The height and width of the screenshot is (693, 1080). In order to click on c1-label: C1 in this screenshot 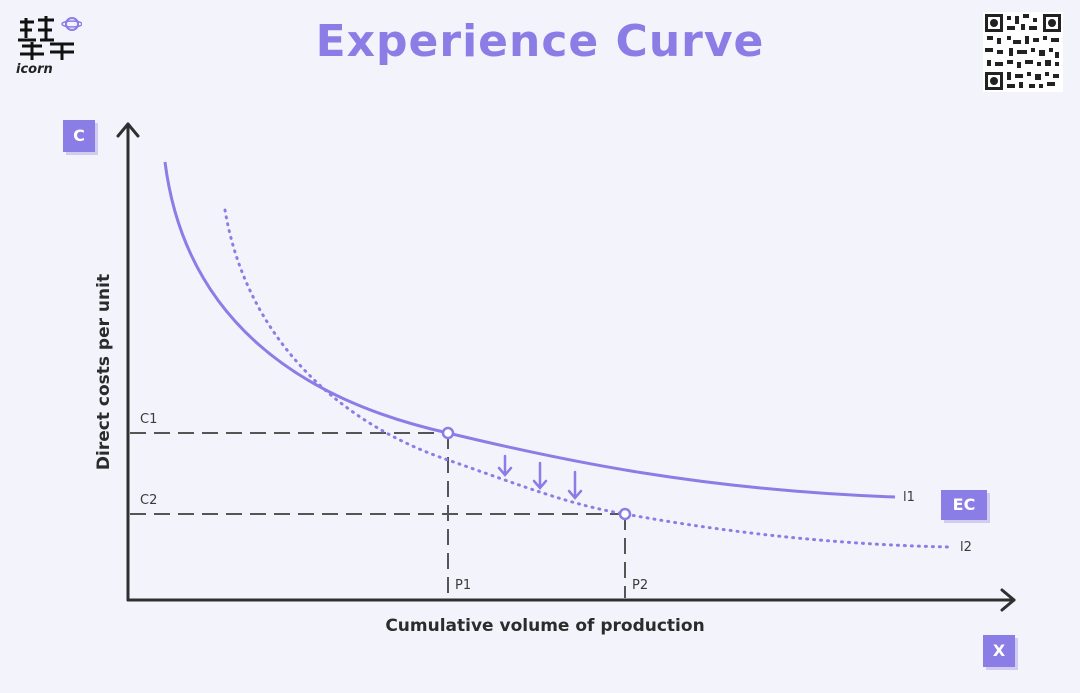, I will do `click(149, 419)`.